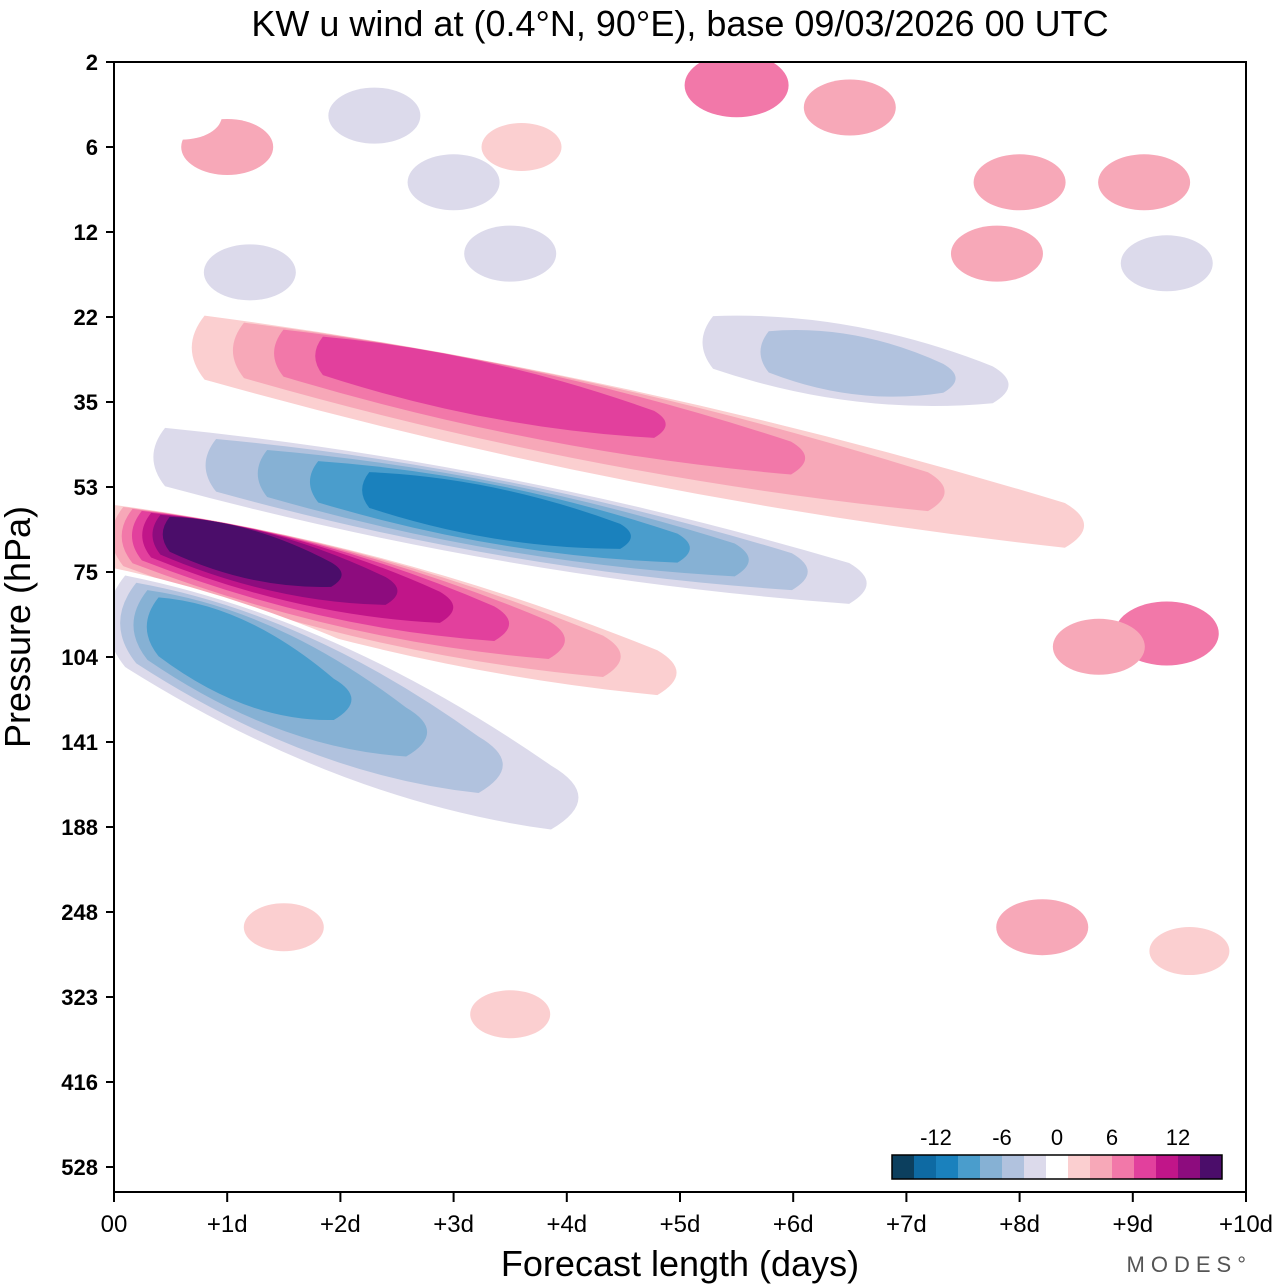  I want to click on y-tick-label: 2, so click(92, 62).